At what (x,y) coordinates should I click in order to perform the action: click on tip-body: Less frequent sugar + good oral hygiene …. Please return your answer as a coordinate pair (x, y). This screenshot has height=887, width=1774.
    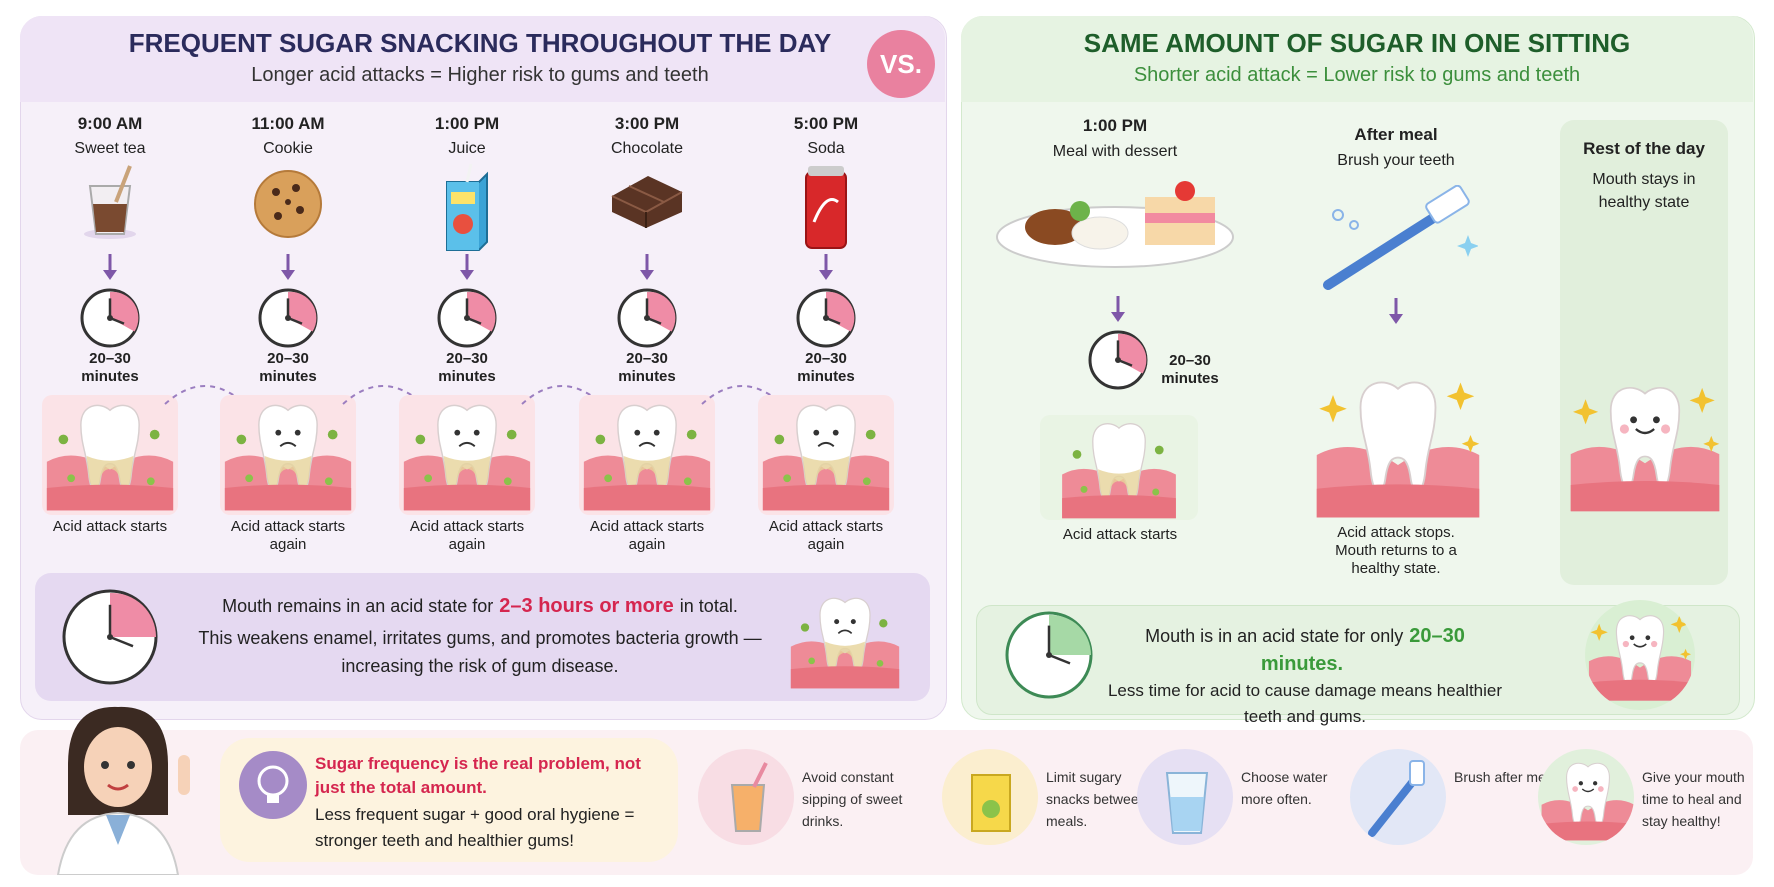
    Looking at the image, I should click on (475, 827).